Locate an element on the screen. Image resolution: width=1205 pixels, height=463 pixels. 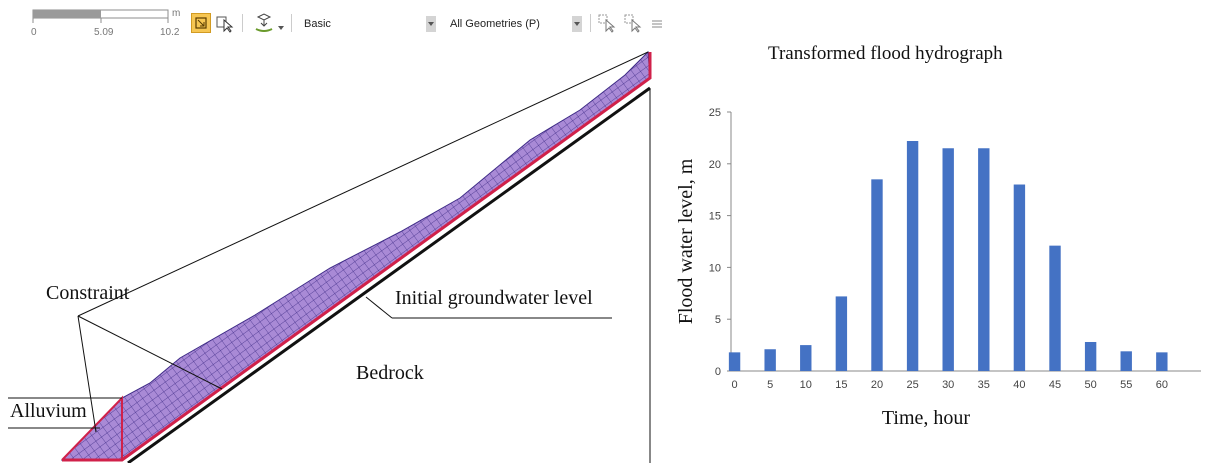
x-tick-label: 25 is located at coordinates (912, 385).